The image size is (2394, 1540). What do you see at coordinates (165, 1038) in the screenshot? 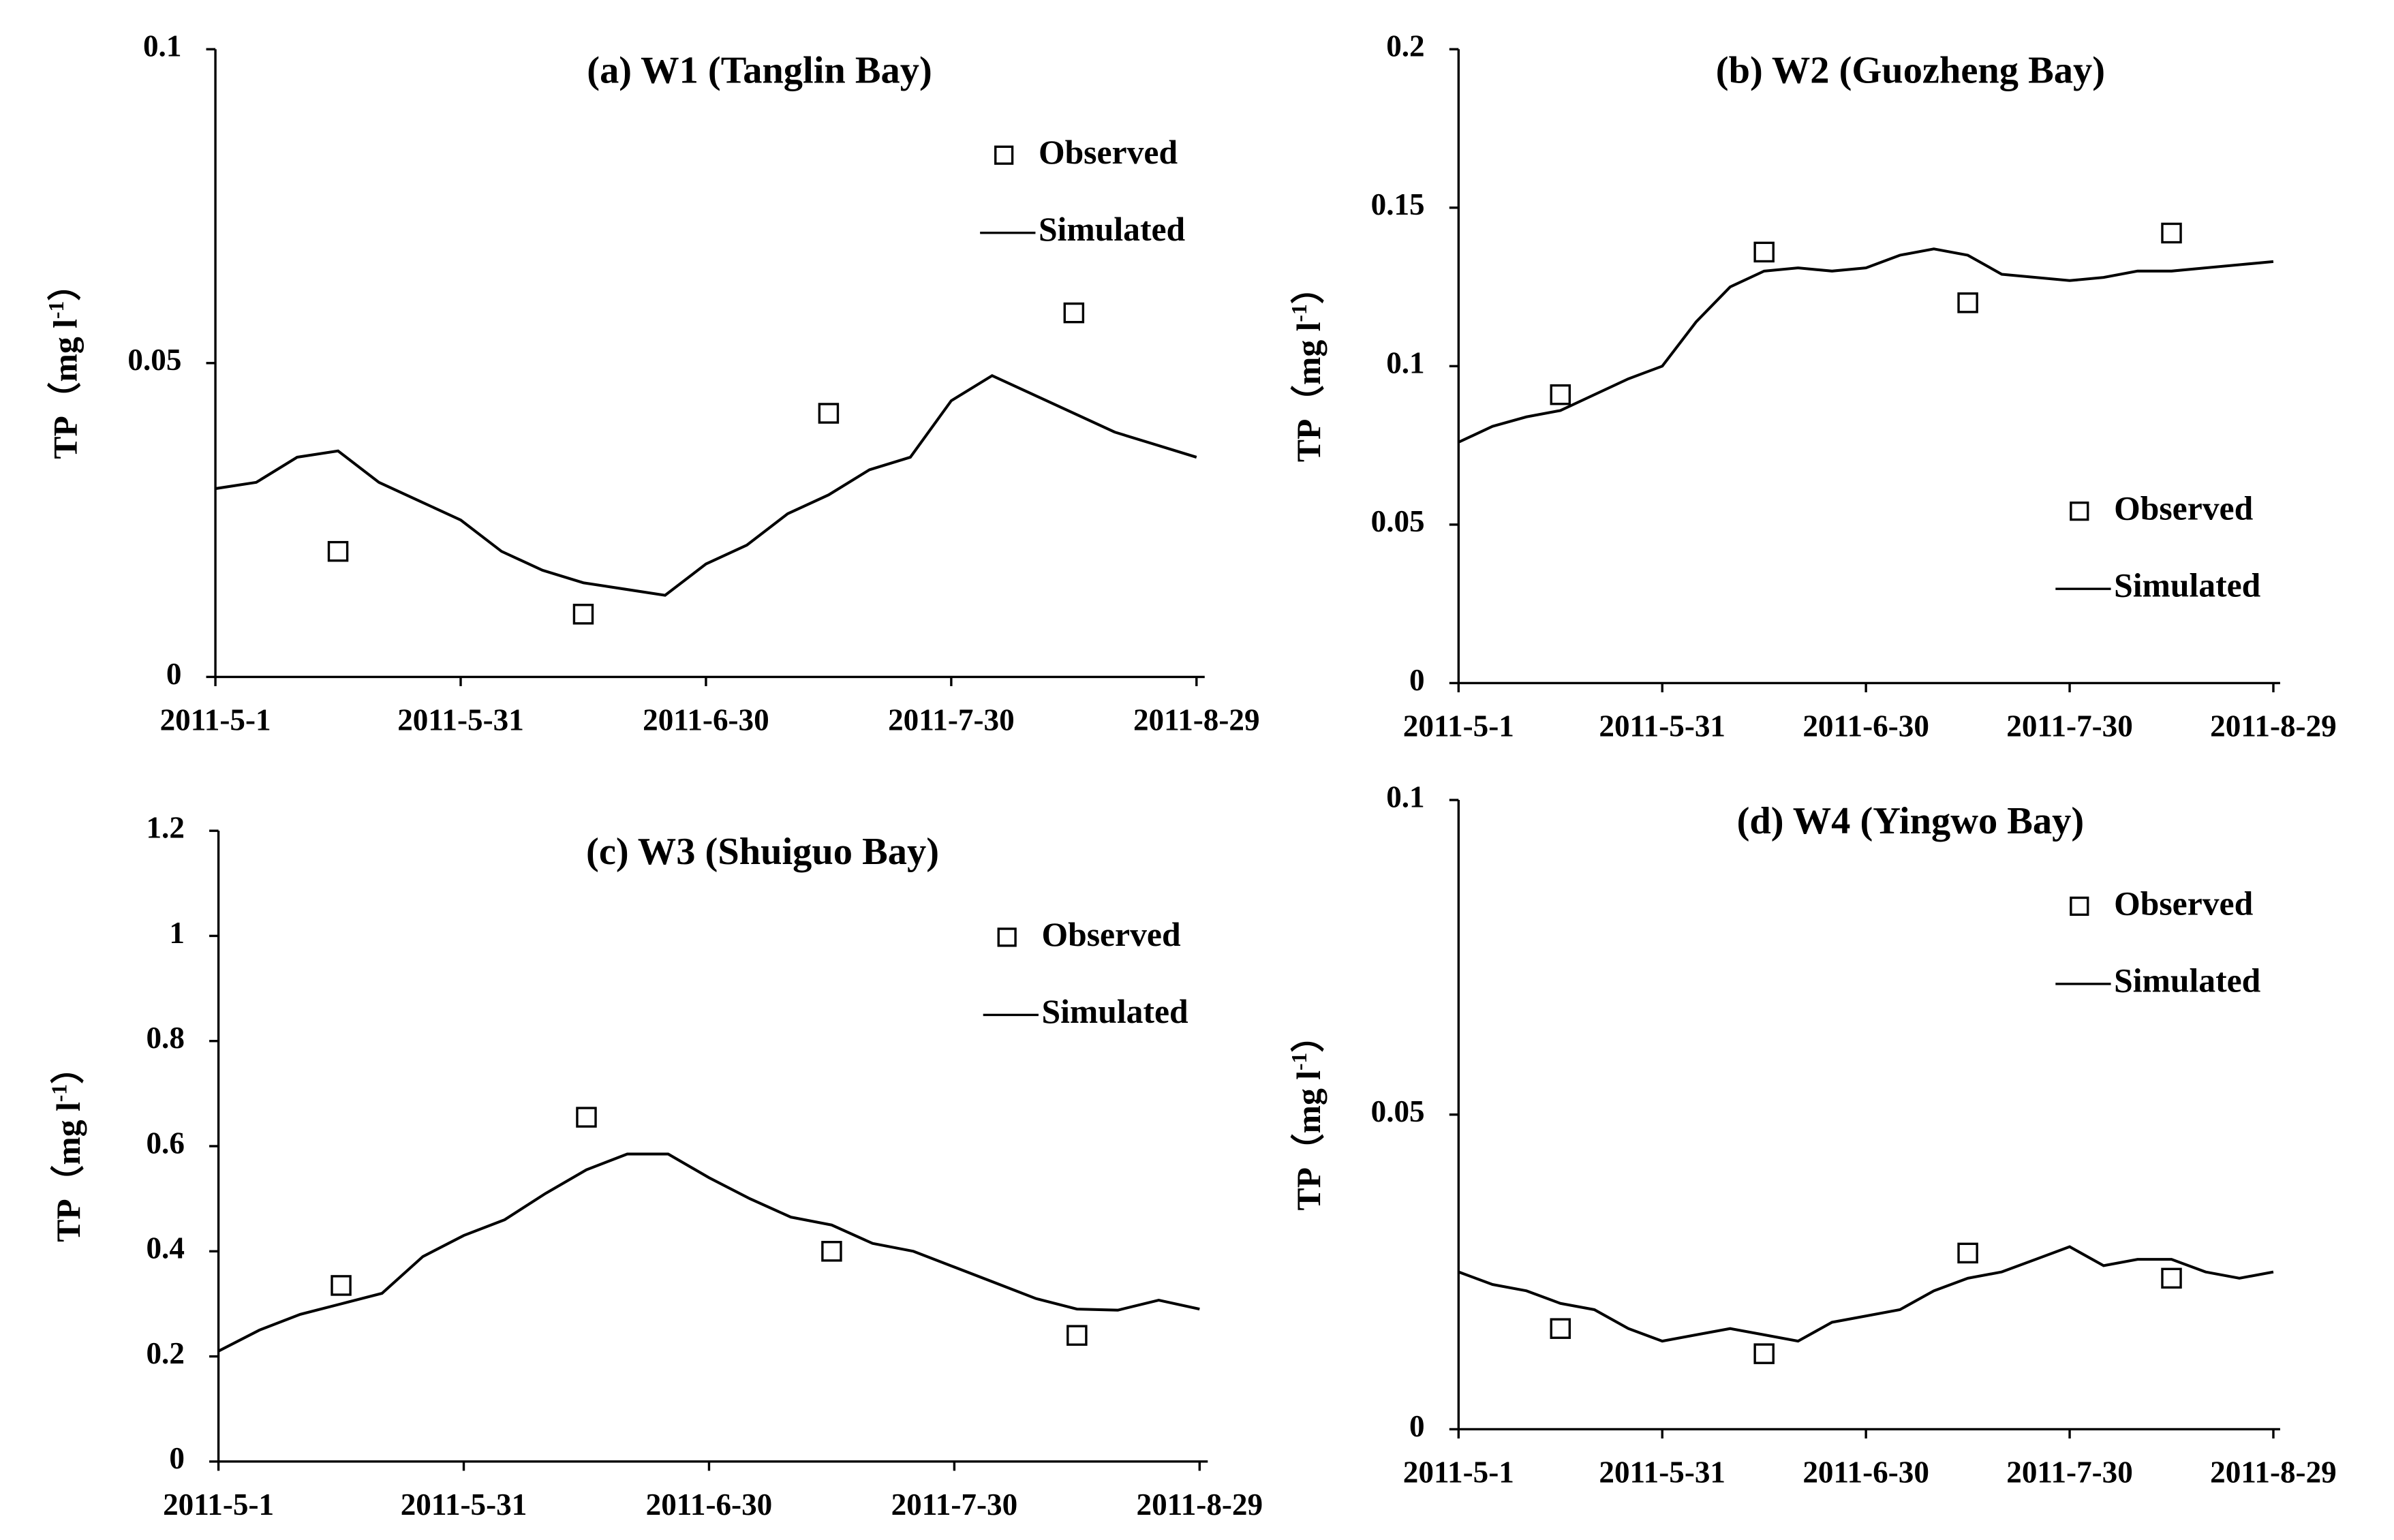
I see `y-tick-label: 0.8` at bounding box center [165, 1038].